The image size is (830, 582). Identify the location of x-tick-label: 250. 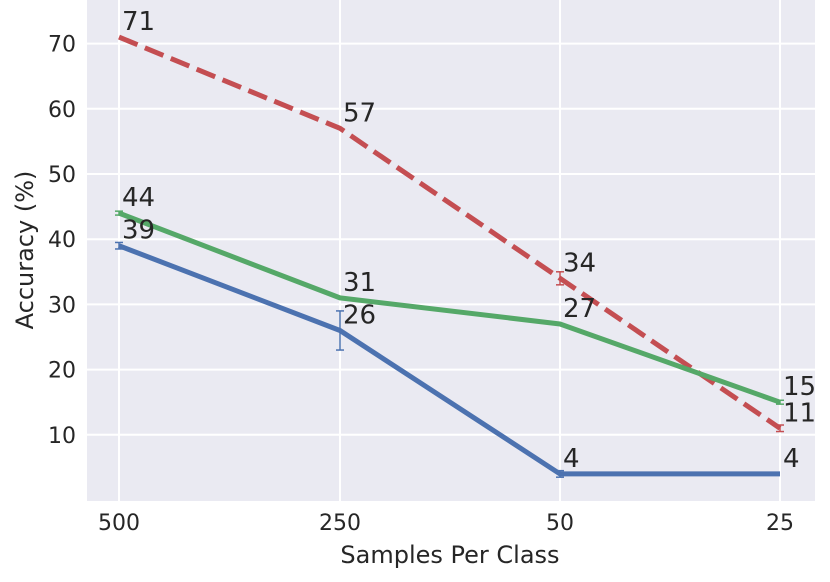
(340, 523).